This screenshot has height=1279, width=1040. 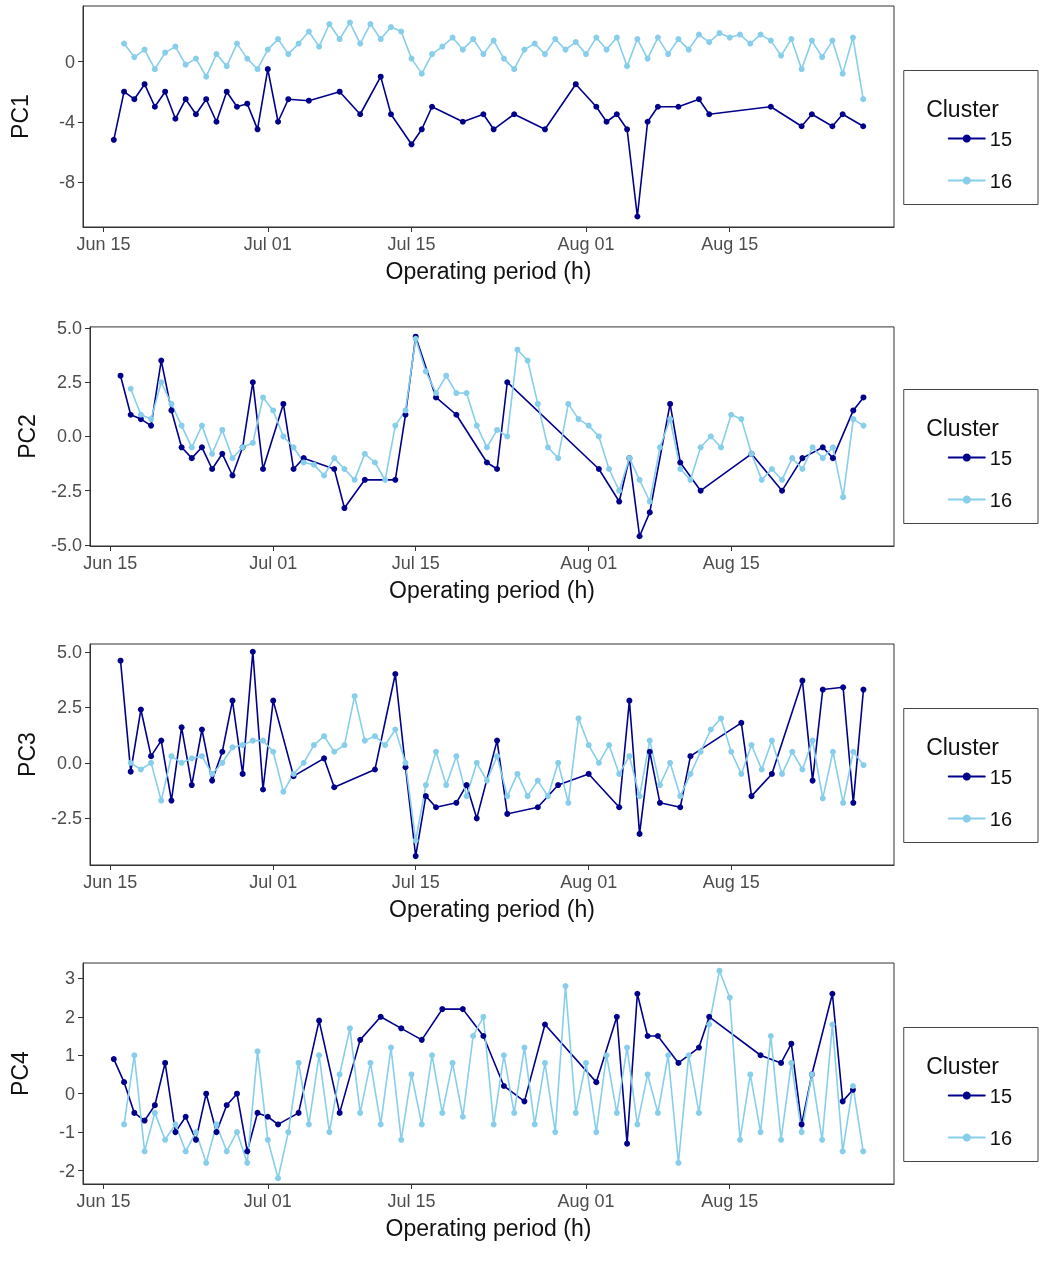 I want to click on y-axis-title: PC2, so click(x=26, y=436).